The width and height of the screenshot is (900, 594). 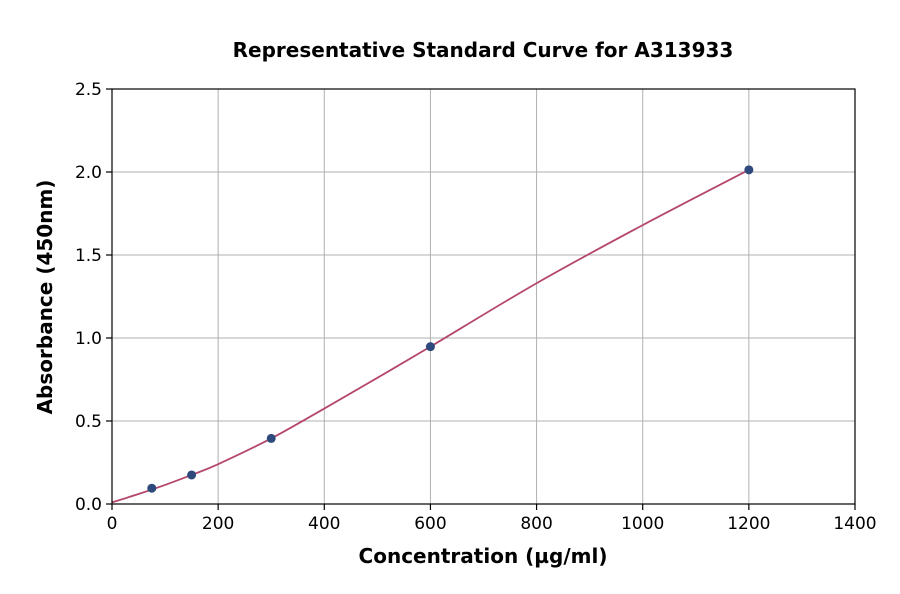 What do you see at coordinates (218, 524) in the screenshot?
I see `x-tick-label: 200` at bounding box center [218, 524].